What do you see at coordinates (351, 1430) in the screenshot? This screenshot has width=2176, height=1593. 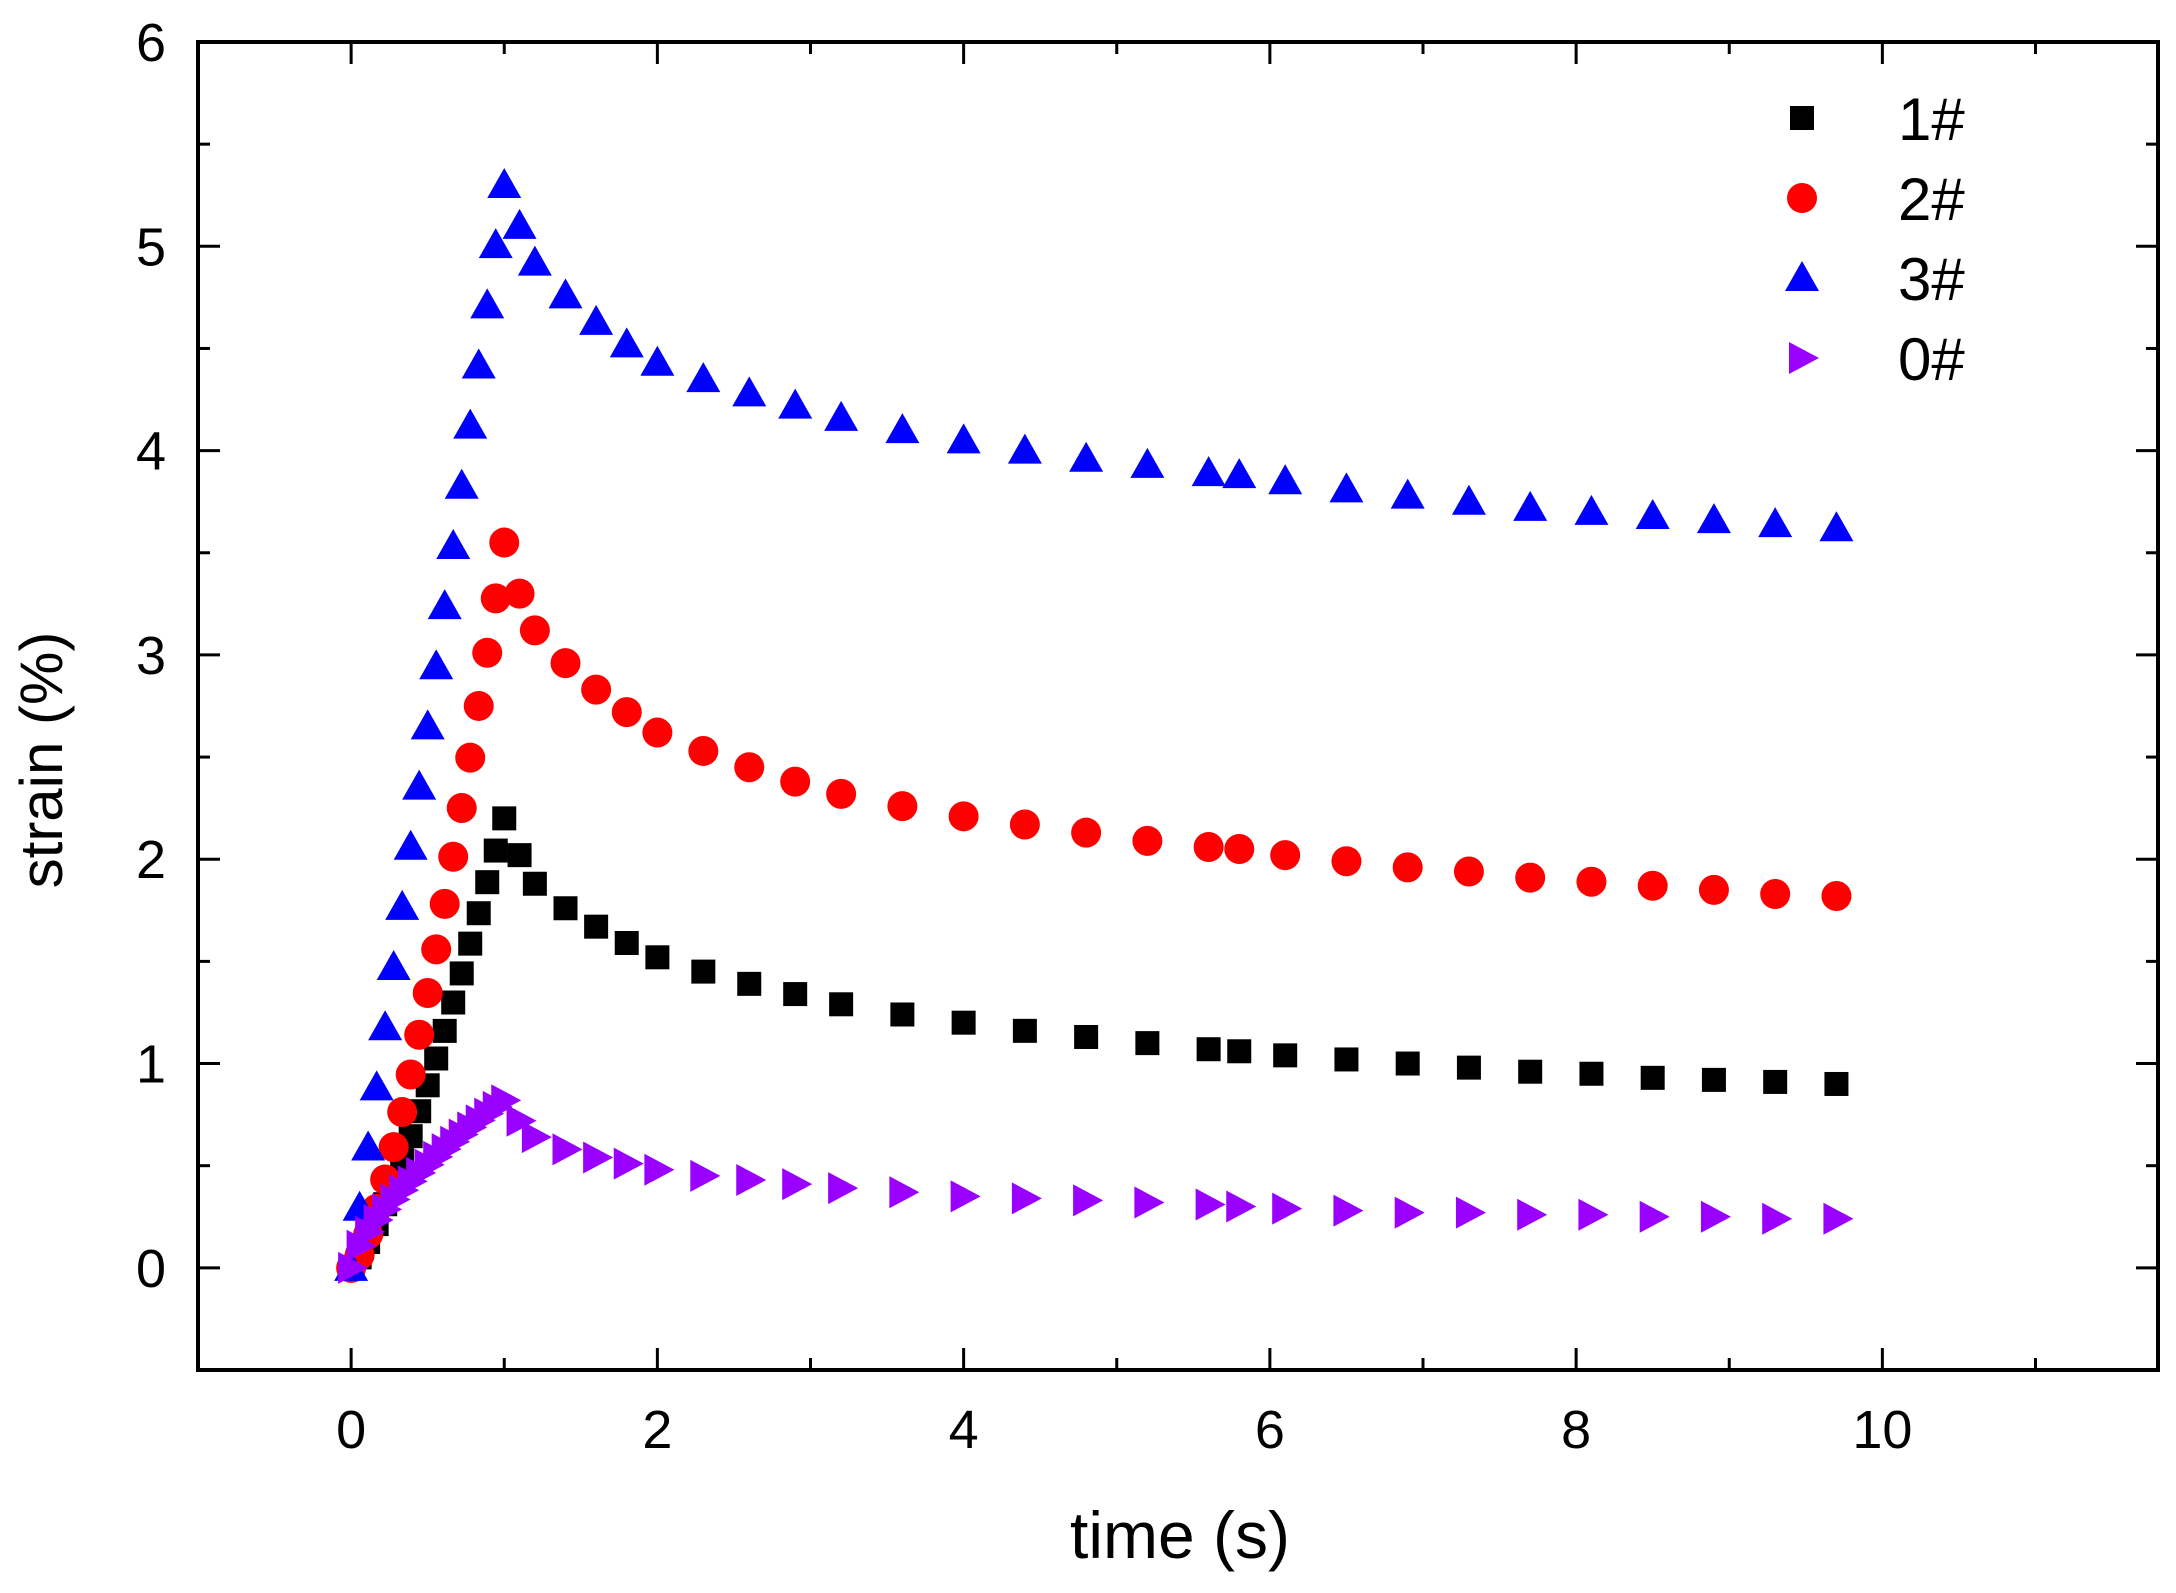 I see `x-tick-label: 0` at bounding box center [351, 1430].